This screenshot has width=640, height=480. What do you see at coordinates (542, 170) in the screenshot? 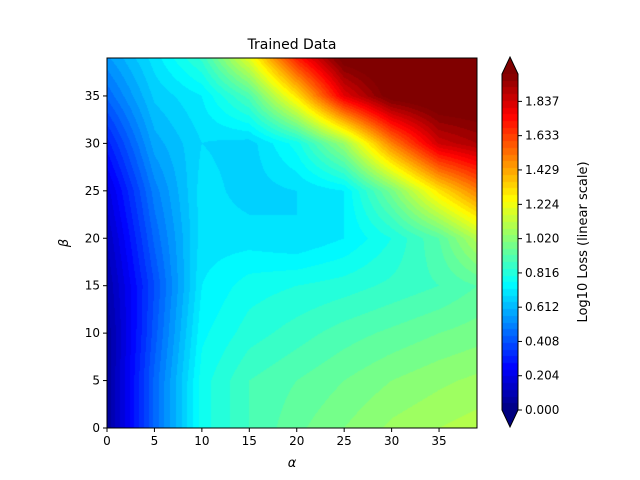
I see `colorbar-tick-label: 1.429` at bounding box center [542, 170].